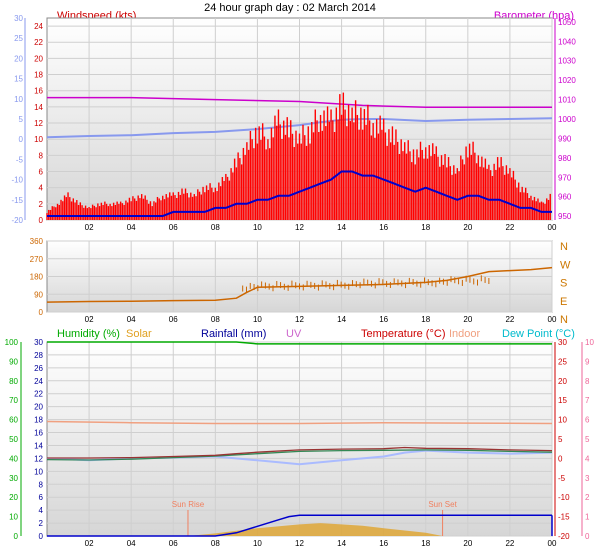 The height and width of the screenshot is (560, 600). What do you see at coordinates (565, 158) in the screenshot?
I see `barometer-tick-label: 980` at bounding box center [565, 158].